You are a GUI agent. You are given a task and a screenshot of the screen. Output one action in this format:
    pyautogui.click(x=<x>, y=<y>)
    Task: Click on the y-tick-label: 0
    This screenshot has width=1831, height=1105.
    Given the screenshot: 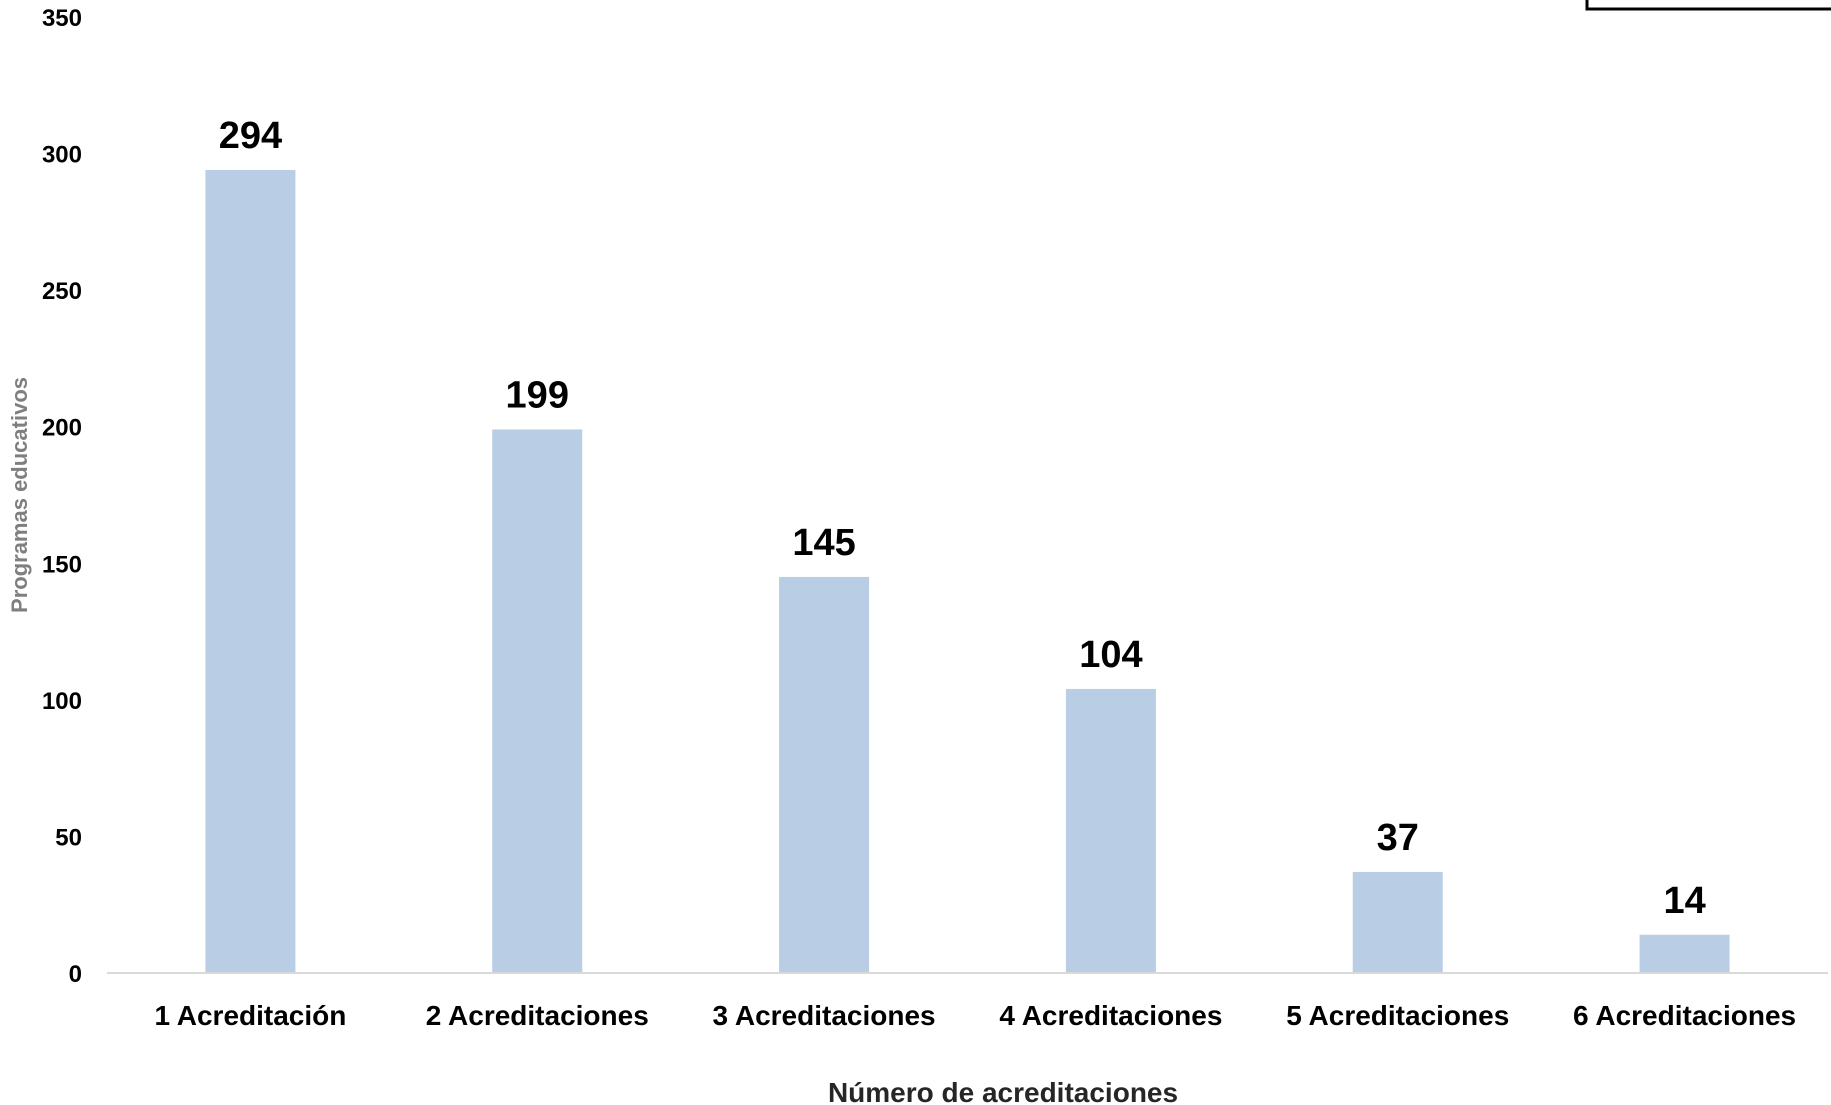 What is the action you would take?
    pyautogui.click(x=75, y=974)
    